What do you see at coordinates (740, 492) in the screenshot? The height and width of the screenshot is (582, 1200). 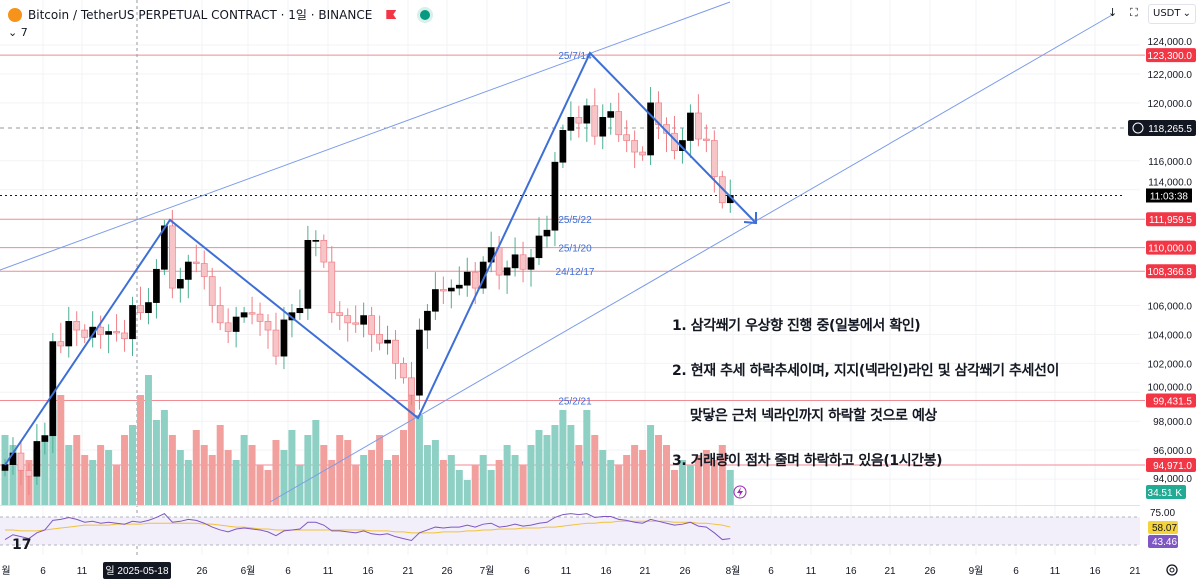 I see `lightning-icon` at bounding box center [740, 492].